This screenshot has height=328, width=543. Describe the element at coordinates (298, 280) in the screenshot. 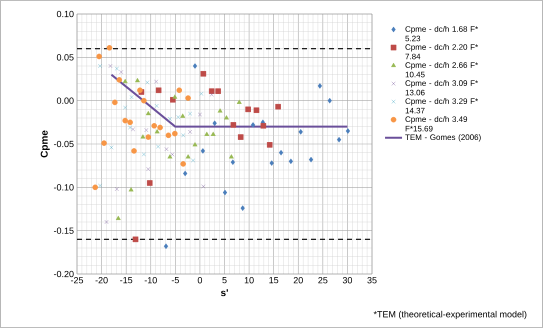

I see `x-tick-label: 20` at that location.